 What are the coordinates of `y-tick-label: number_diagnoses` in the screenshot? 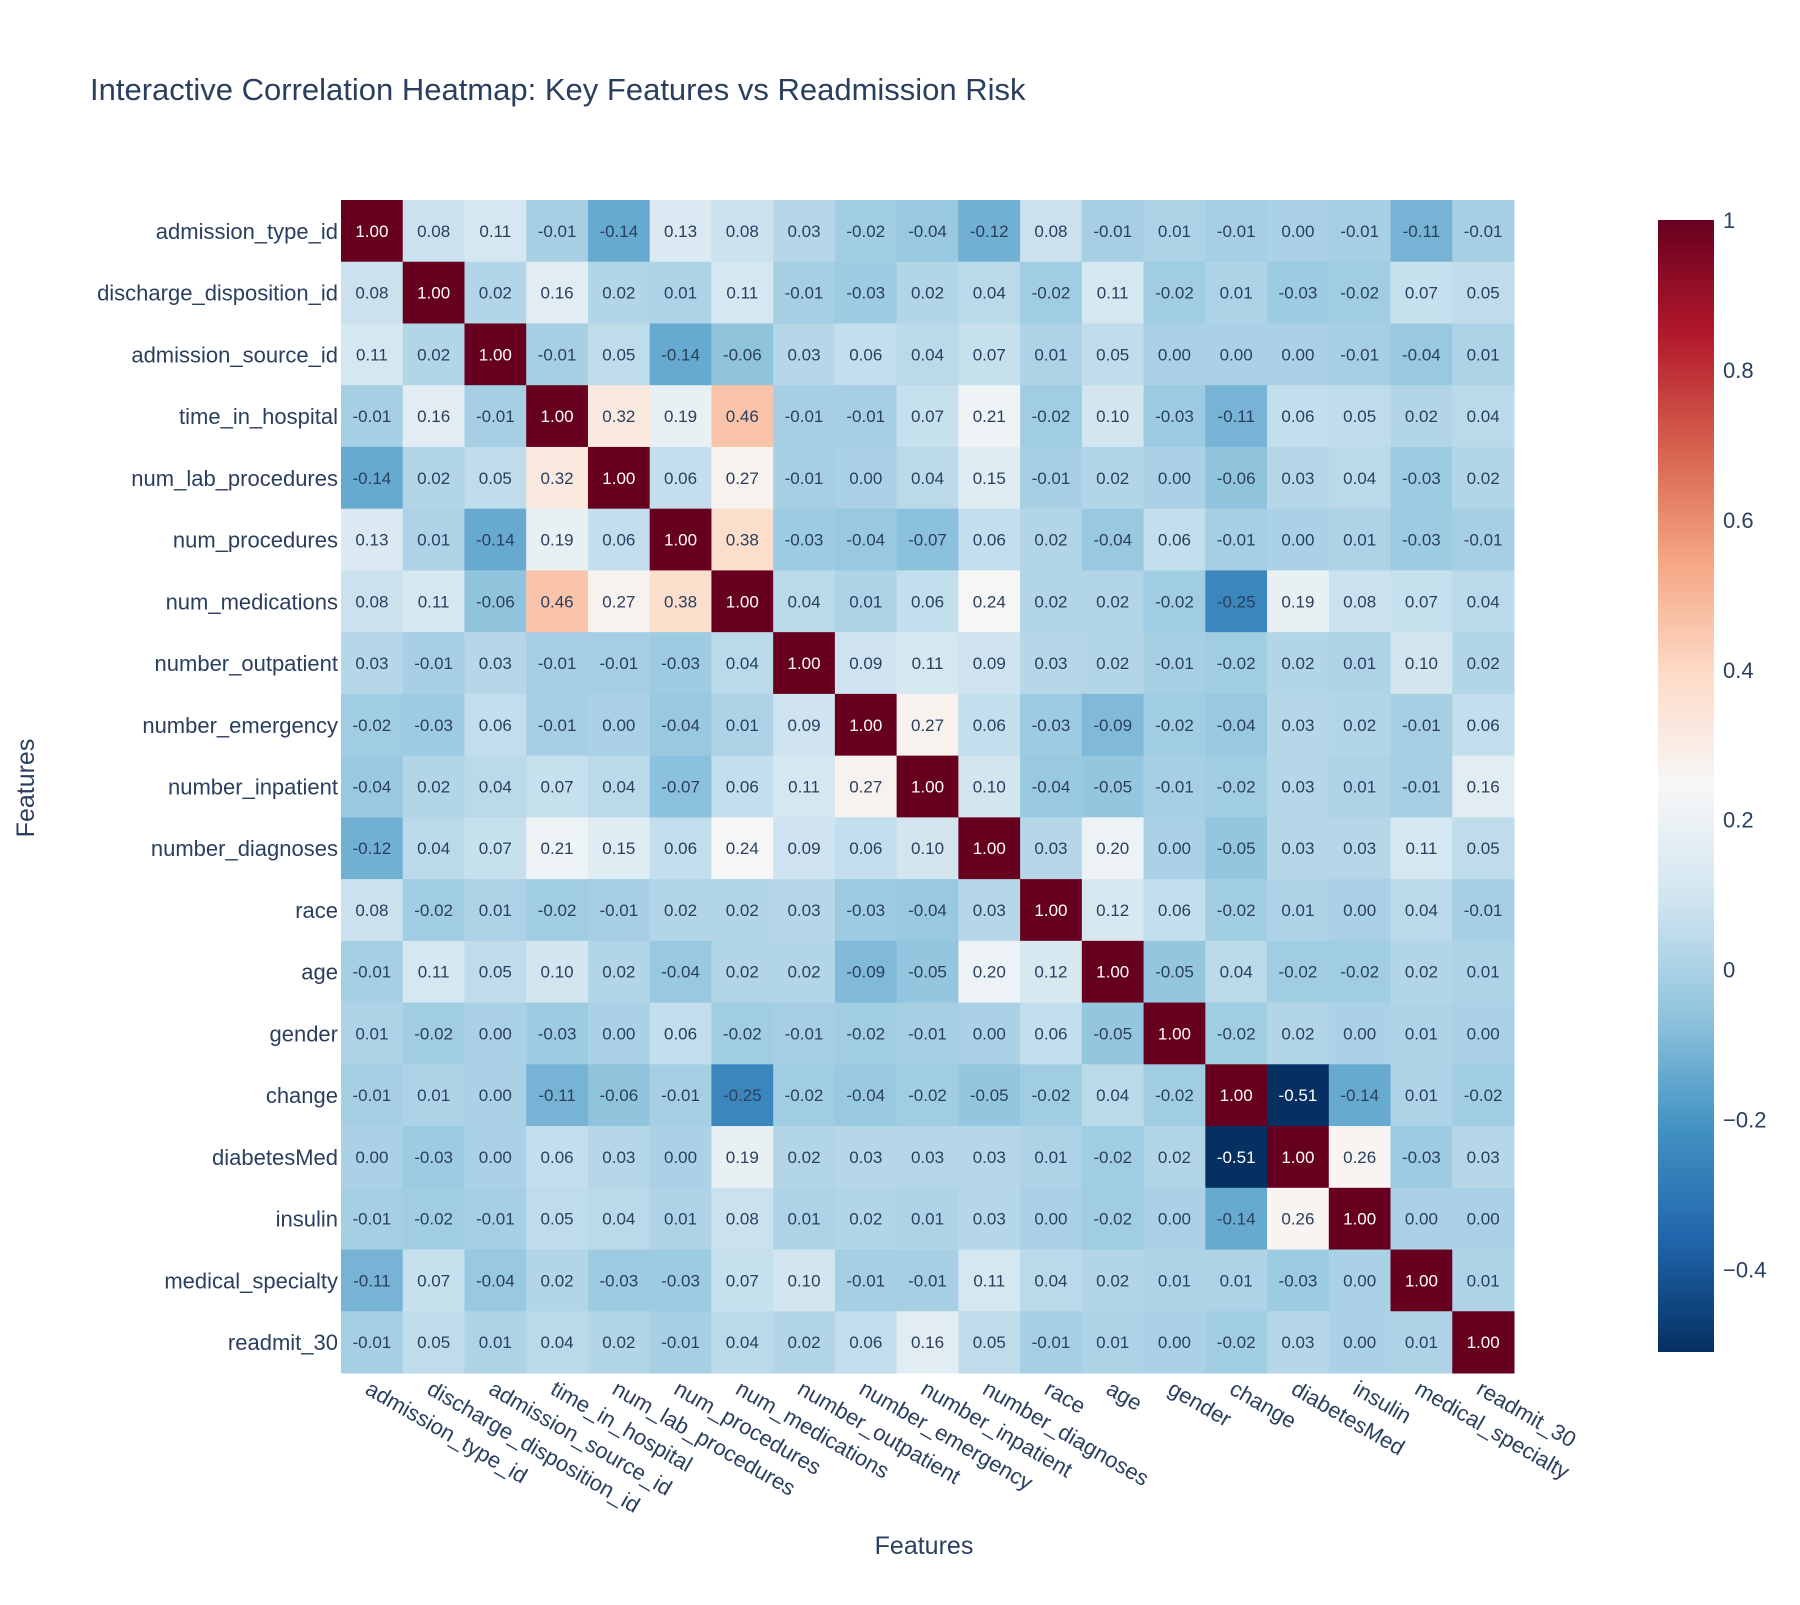 It's located at (244, 848).